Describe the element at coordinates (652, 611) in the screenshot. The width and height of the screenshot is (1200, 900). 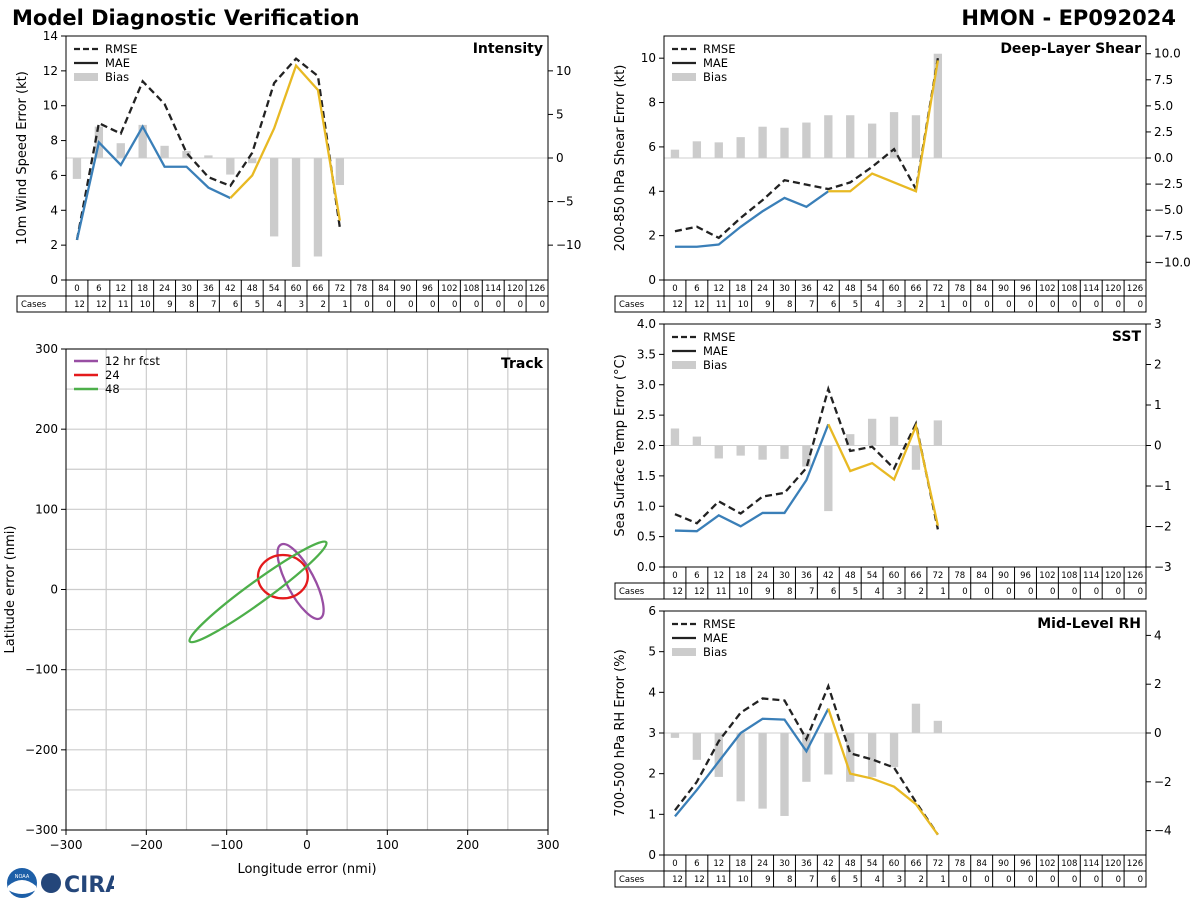
I see `y-tick-label: 6` at that location.